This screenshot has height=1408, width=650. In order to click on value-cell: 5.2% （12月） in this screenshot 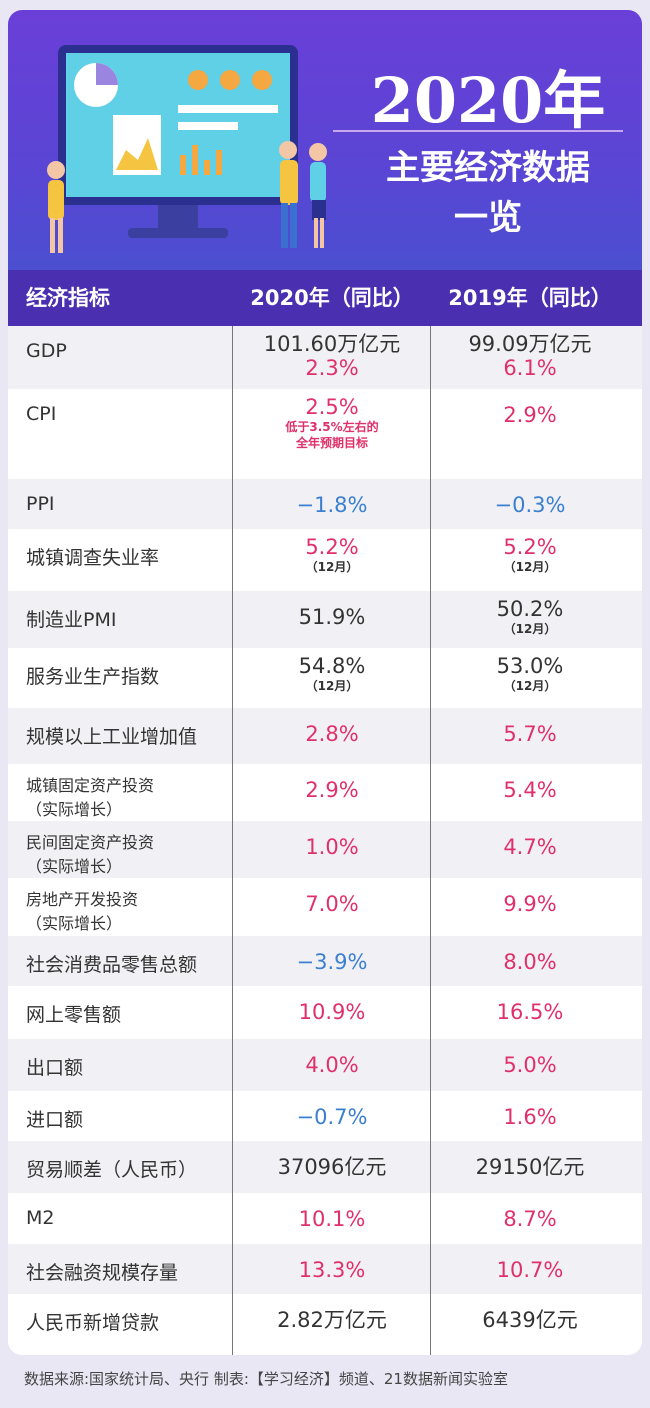, I will do `click(530, 555)`.